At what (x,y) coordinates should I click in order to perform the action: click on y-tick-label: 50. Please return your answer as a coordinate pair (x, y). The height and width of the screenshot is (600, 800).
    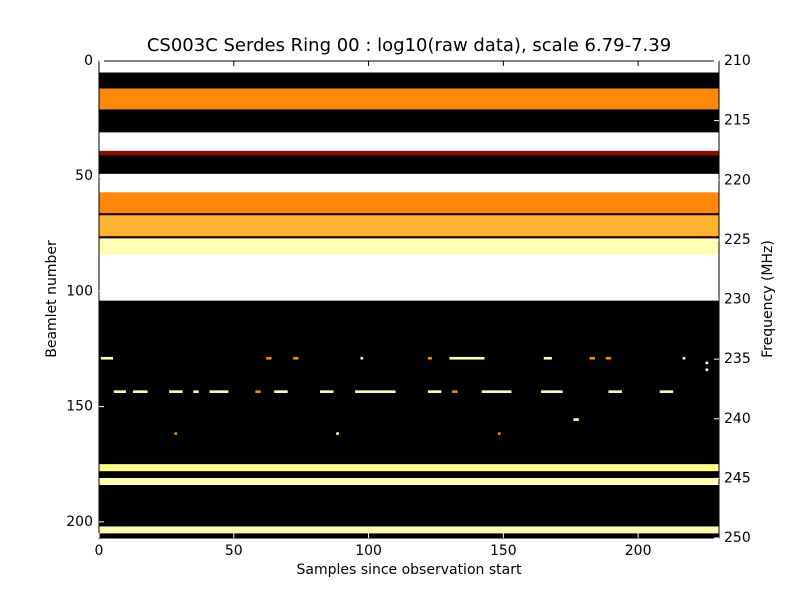
    Looking at the image, I should click on (84, 176).